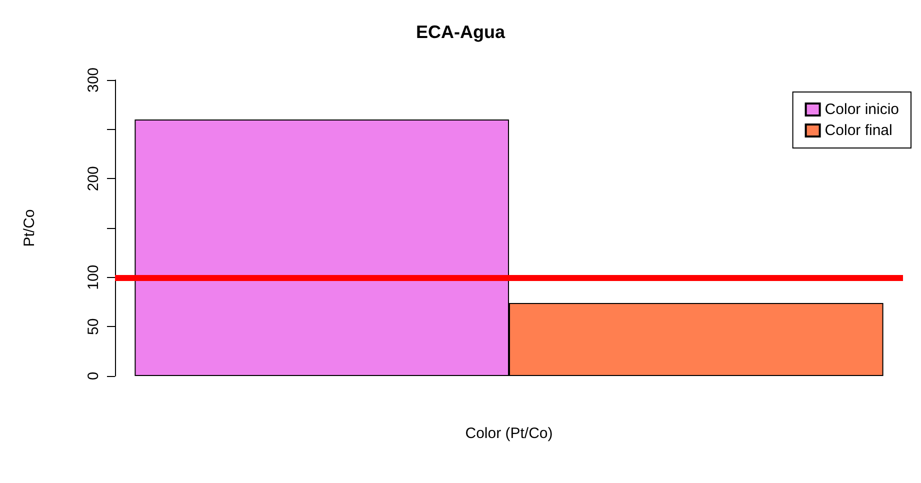 The image size is (921, 483). Describe the element at coordinates (93, 179) in the screenshot. I see `y-tick-label: 200` at that location.